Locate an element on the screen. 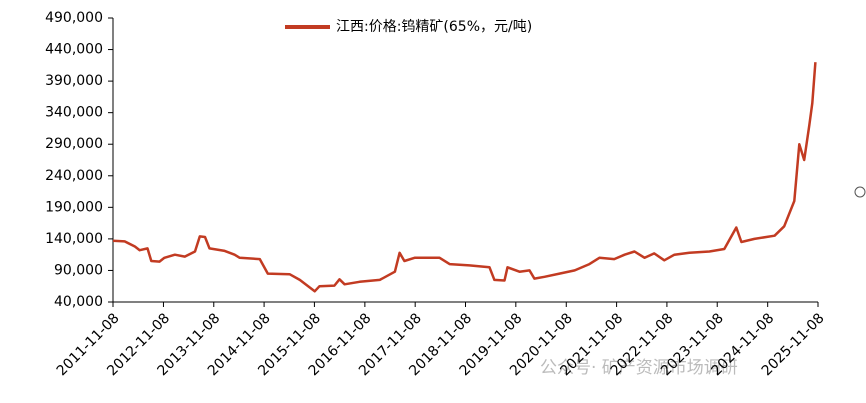 The width and height of the screenshot is (866, 403). y-tick-label: 490,000 is located at coordinates (74, 18).